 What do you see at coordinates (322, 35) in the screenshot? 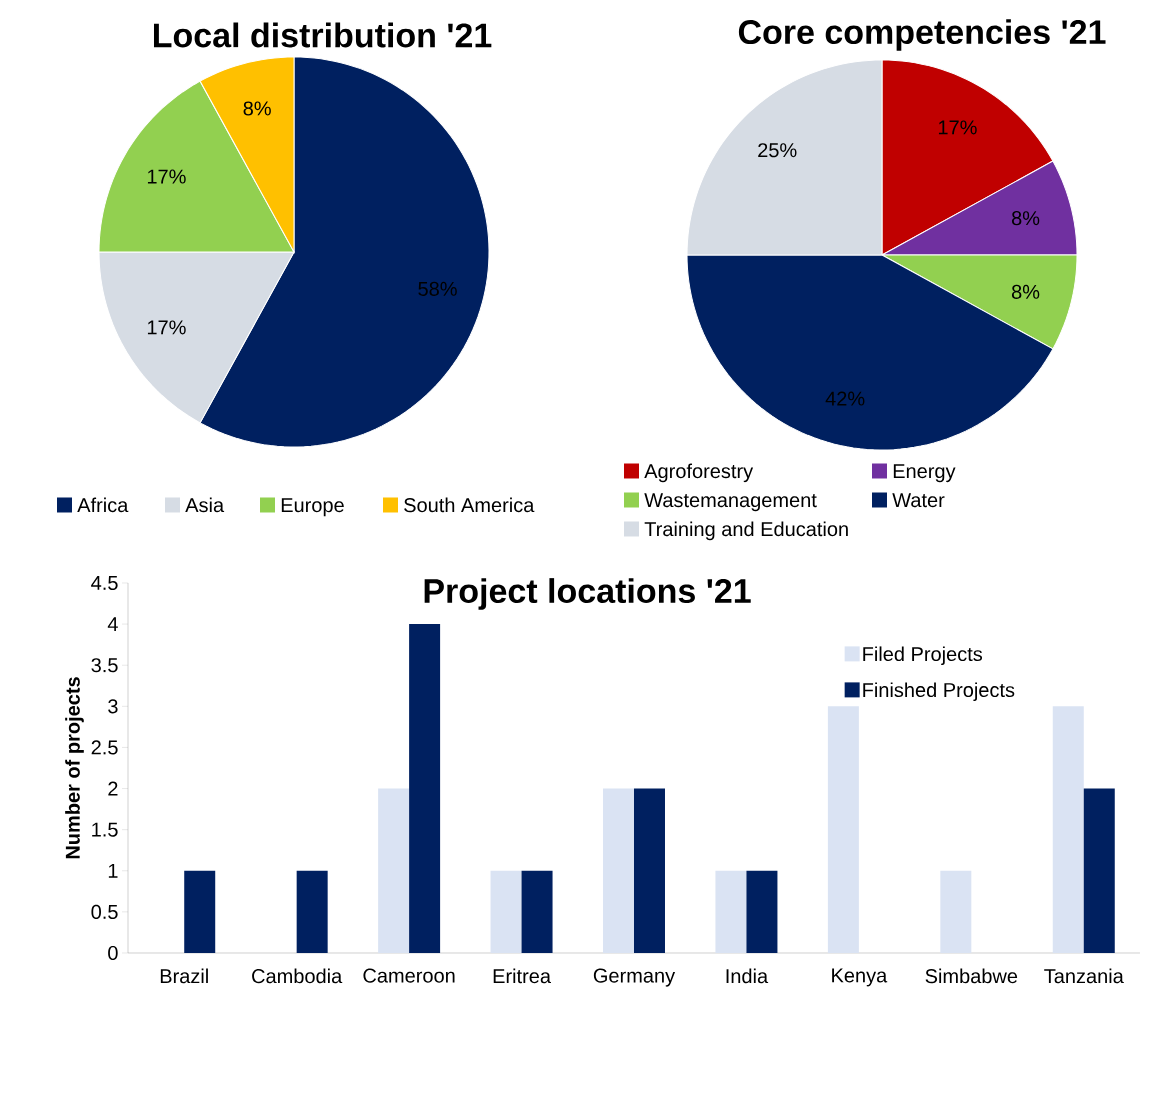
I see `chart-title: Local distribution '21` at bounding box center [322, 35].